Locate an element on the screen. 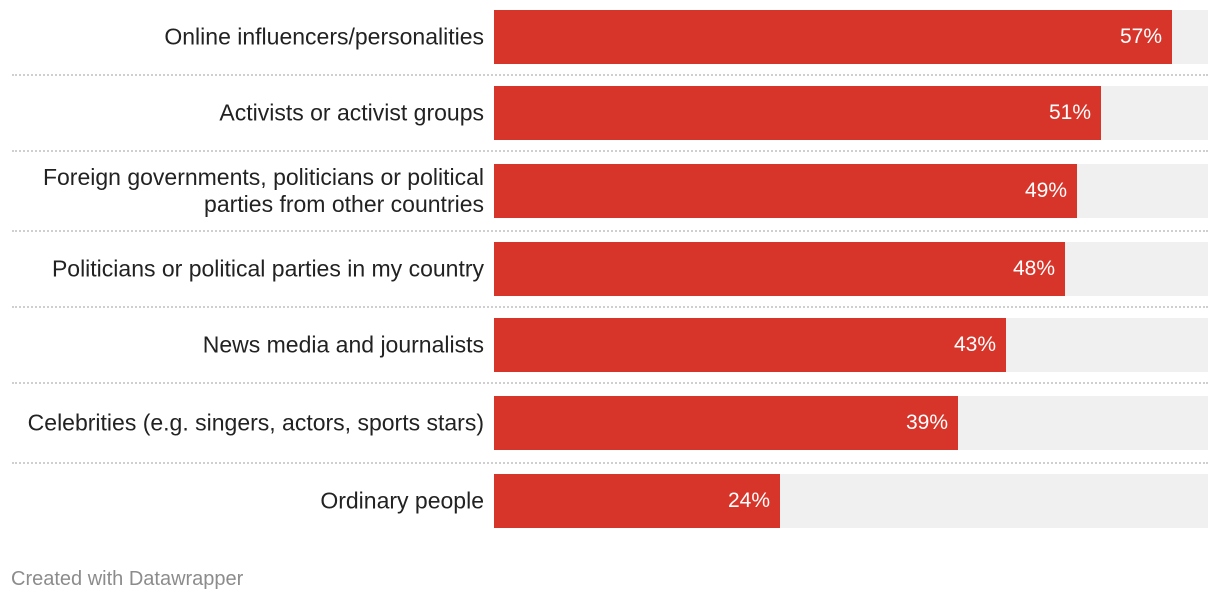 Image resolution: width=1220 pixels, height=604 pixels. bar: 49% is located at coordinates (785, 191).